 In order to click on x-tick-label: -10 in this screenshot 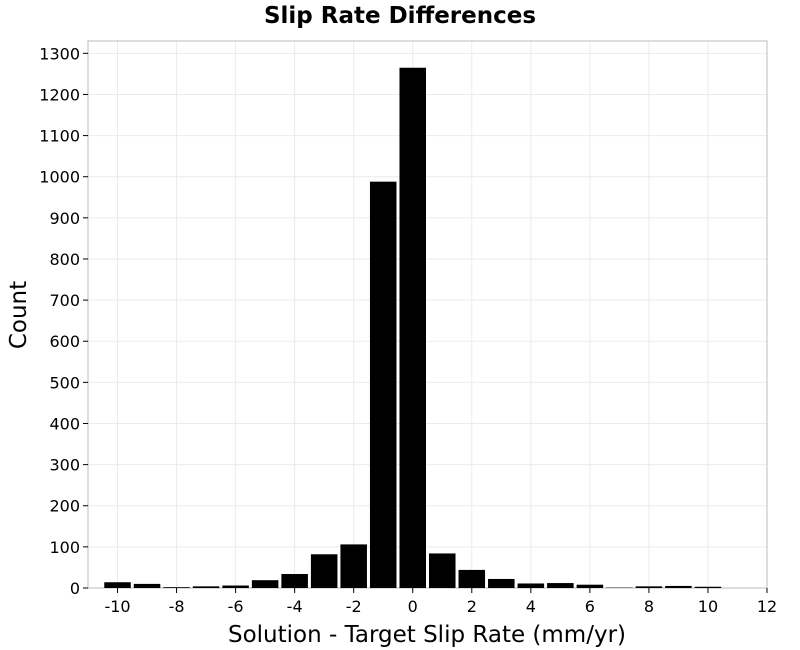, I will do `click(117, 606)`.